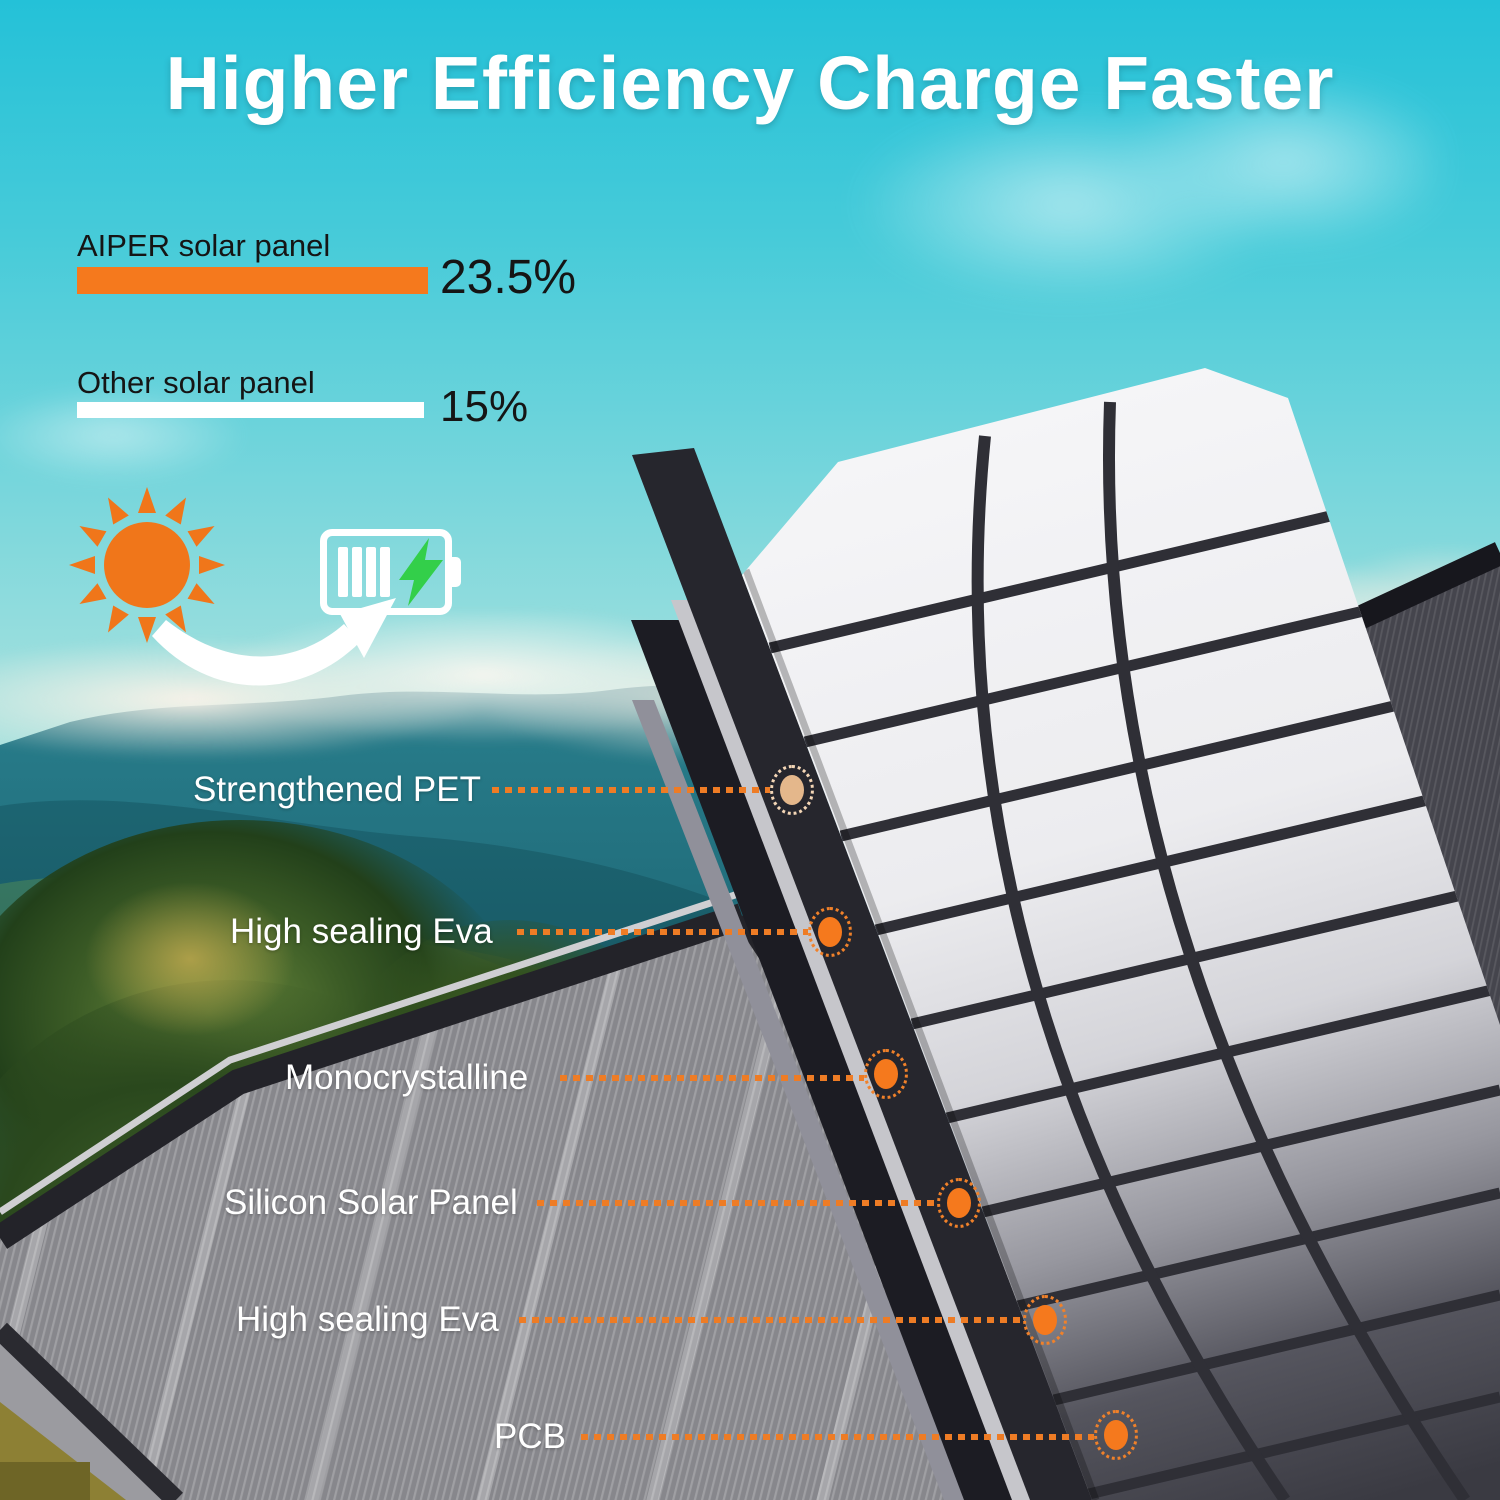 Image resolution: width=1500 pixels, height=1500 pixels. I want to click on page-title: Higher Efficiency Charge Faster, so click(750, 83).